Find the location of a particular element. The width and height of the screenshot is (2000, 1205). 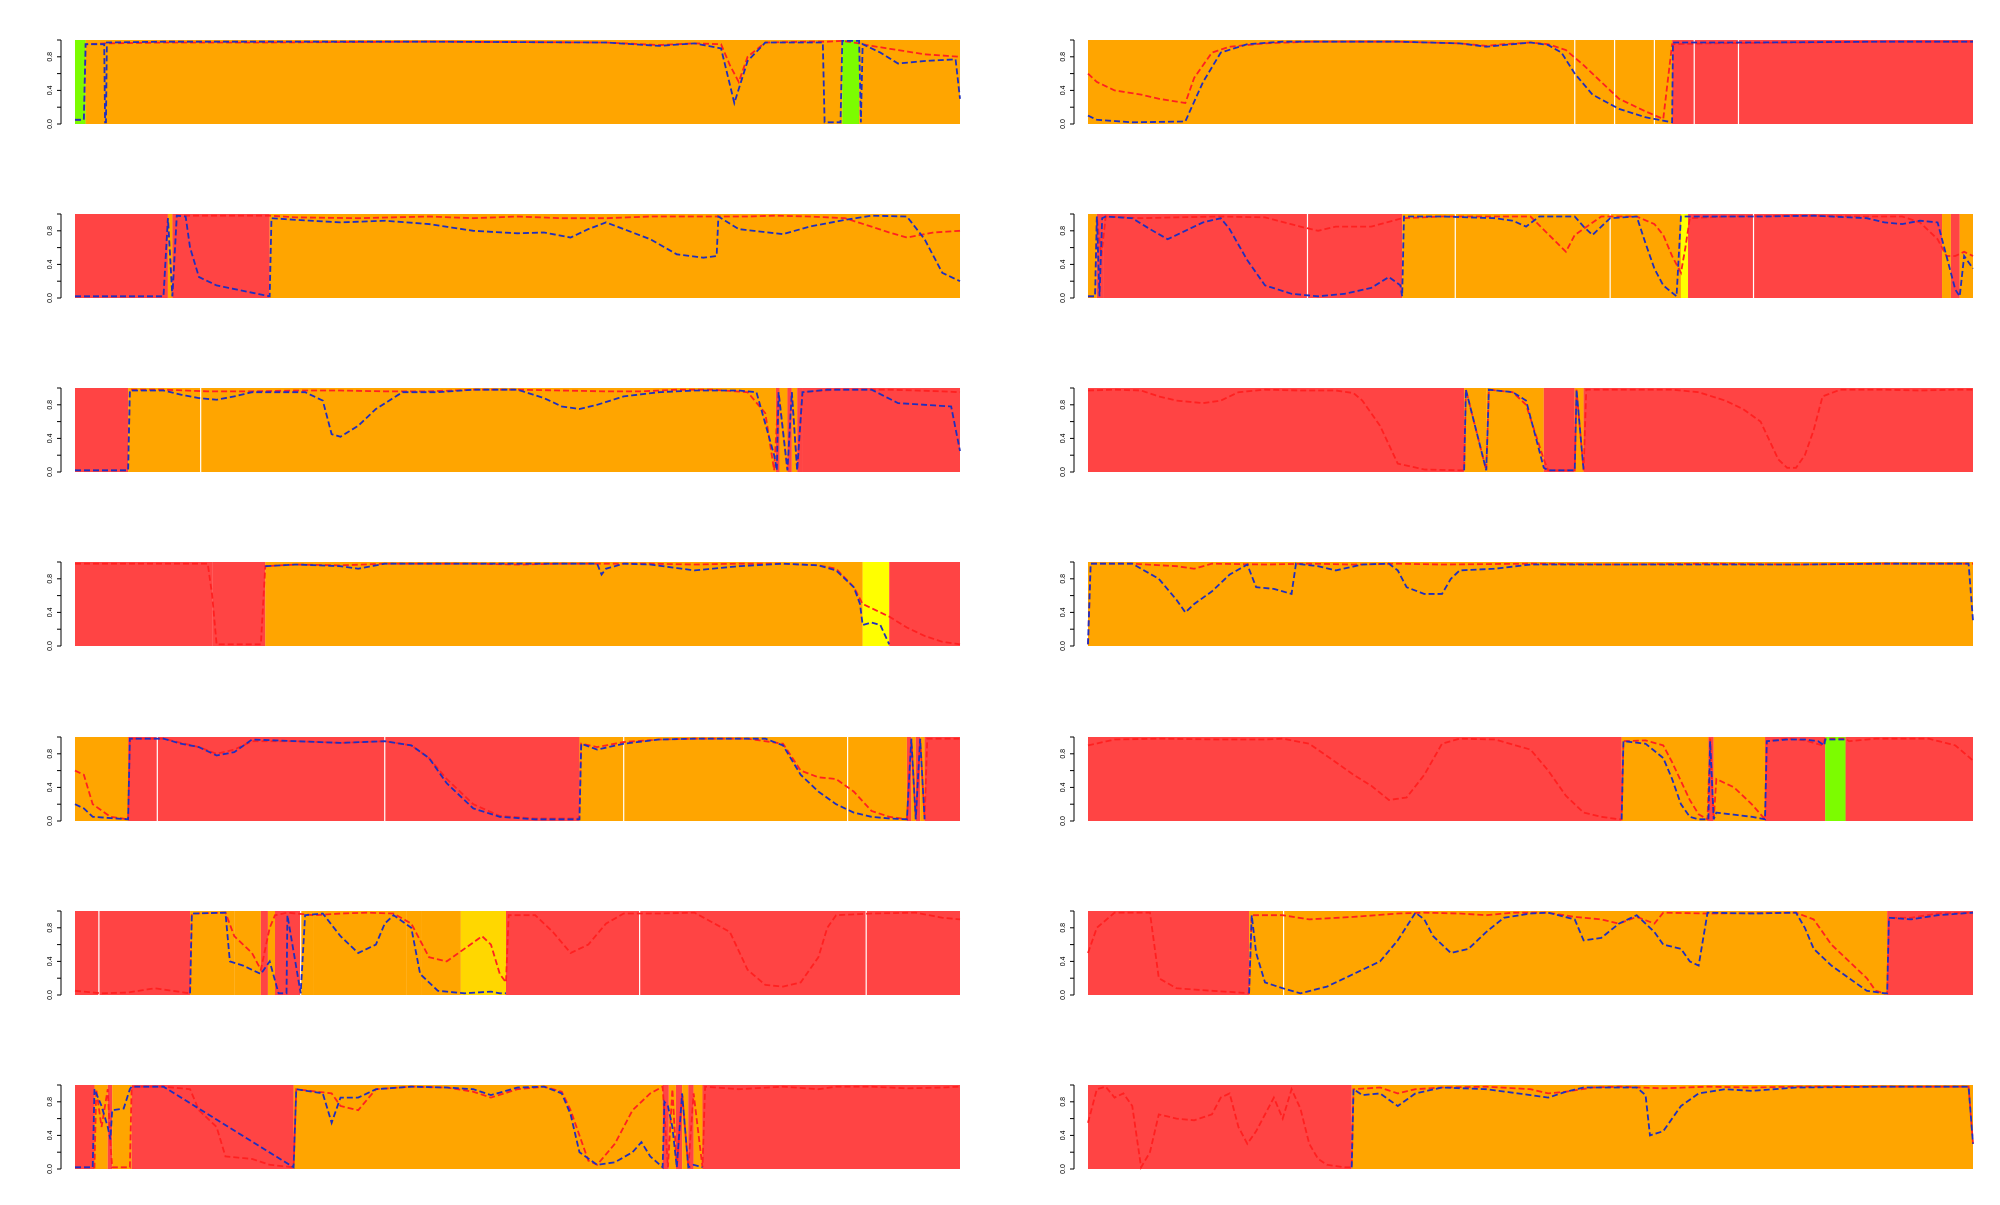

panel-p12: 0.0 0.4 0.8 is located at coordinates (1517, 955).